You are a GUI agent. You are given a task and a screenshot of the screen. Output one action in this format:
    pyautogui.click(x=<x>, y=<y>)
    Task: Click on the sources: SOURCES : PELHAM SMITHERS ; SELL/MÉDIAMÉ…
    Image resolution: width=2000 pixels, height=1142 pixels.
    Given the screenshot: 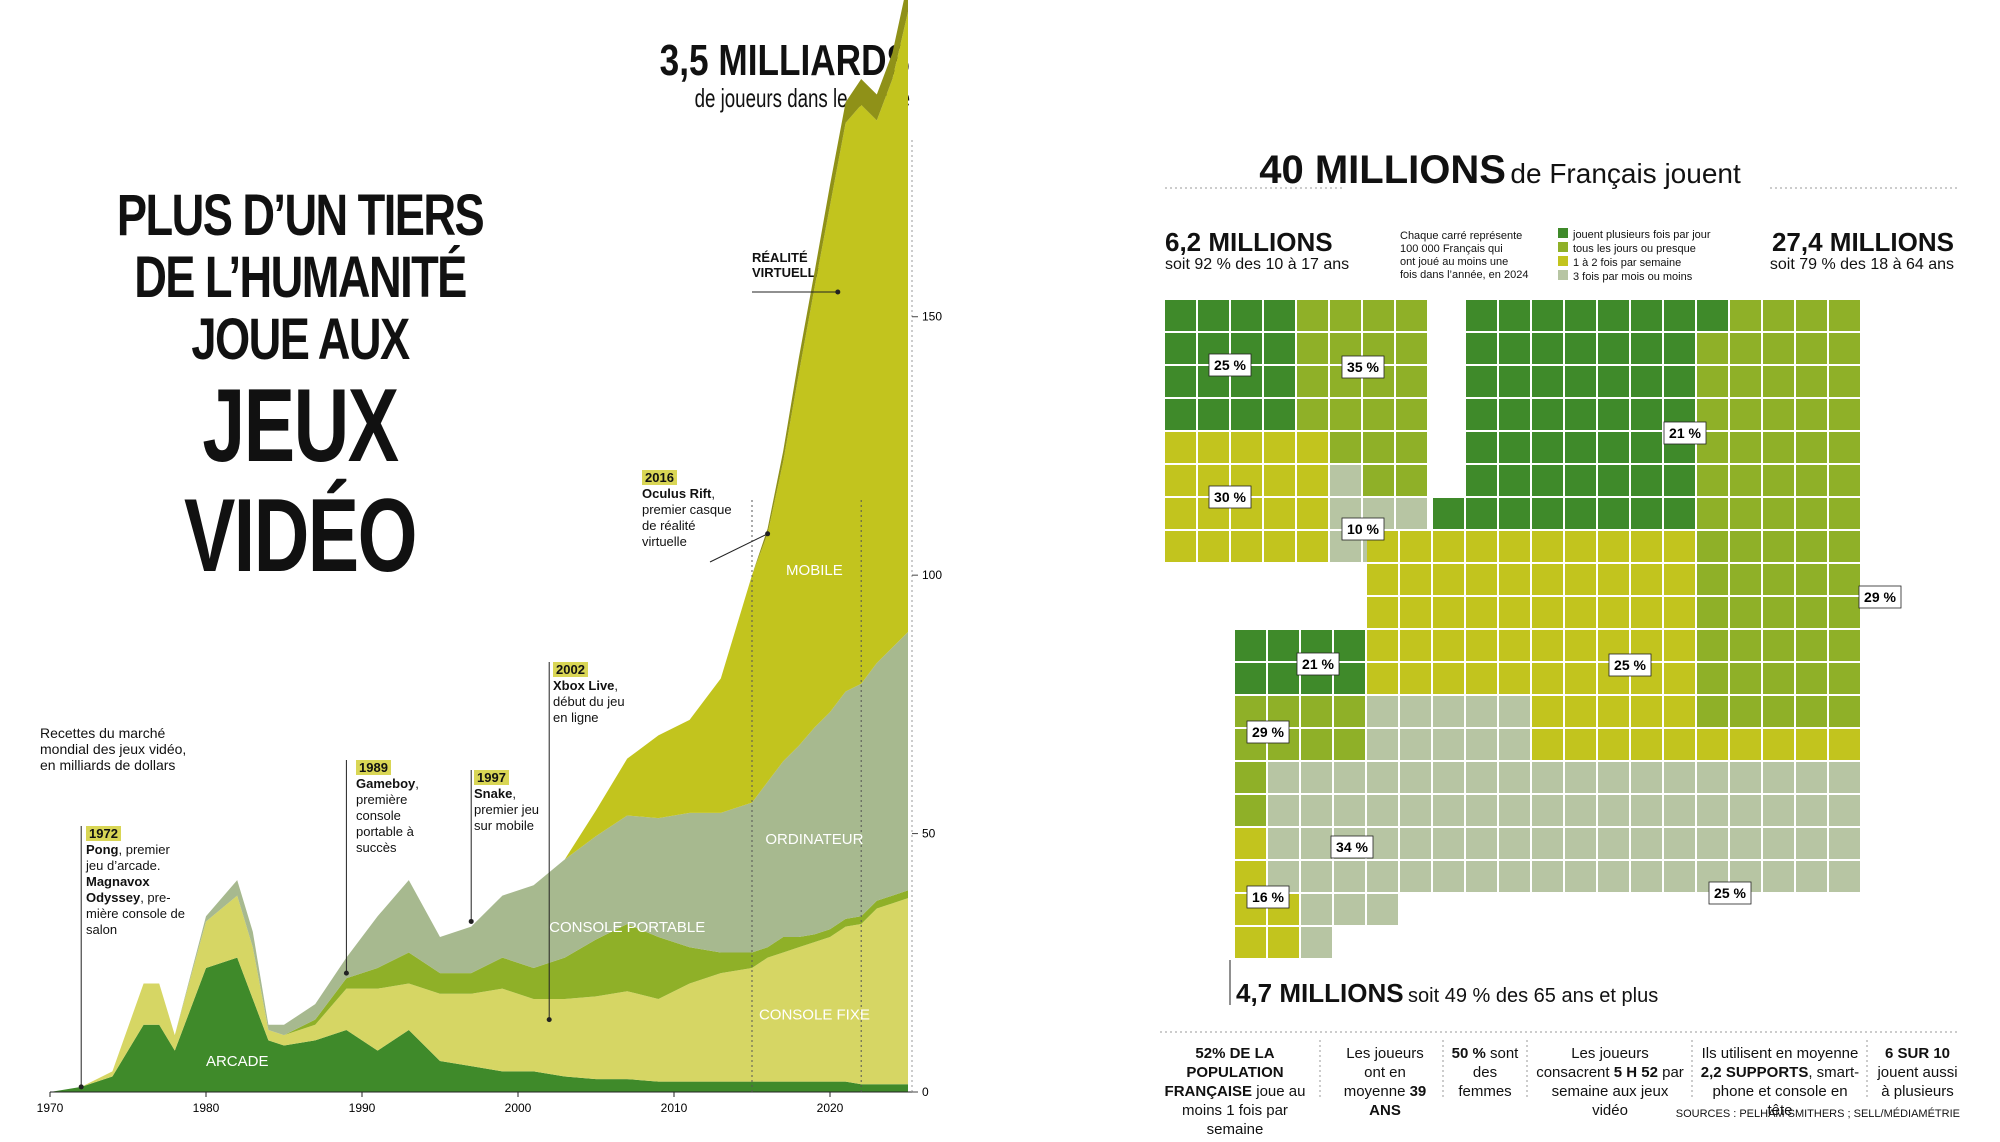 What is the action you would take?
    pyautogui.click(x=1817, y=1114)
    